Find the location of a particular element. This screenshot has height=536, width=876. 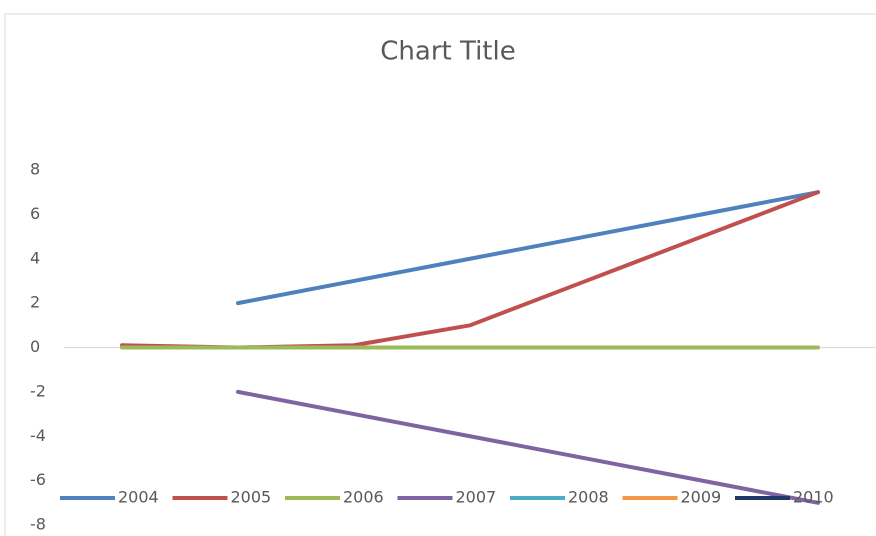

legend-label: 2009 is located at coordinates (701, 497).